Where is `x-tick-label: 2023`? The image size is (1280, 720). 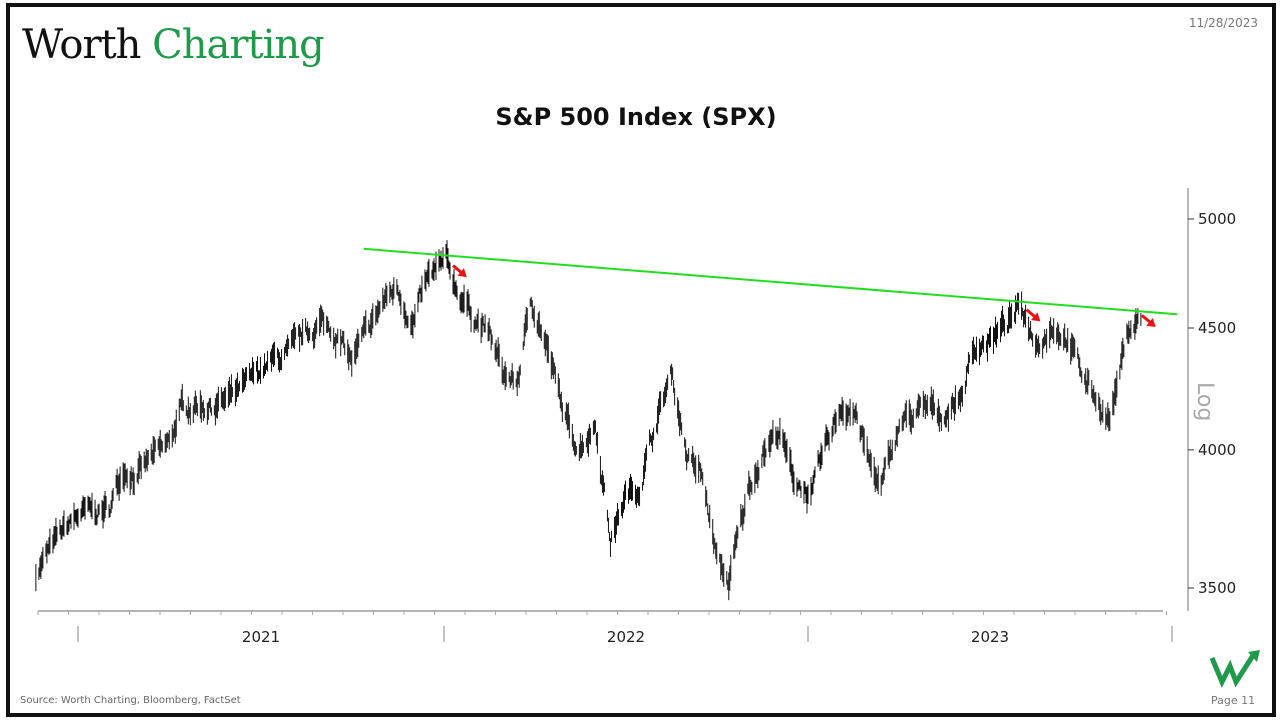 x-tick-label: 2023 is located at coordinates (990, 637).